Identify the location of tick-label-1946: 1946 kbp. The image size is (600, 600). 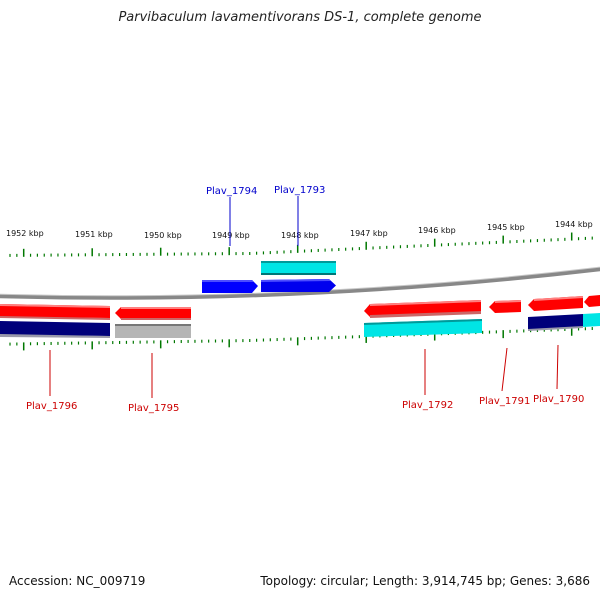
(437, 230).